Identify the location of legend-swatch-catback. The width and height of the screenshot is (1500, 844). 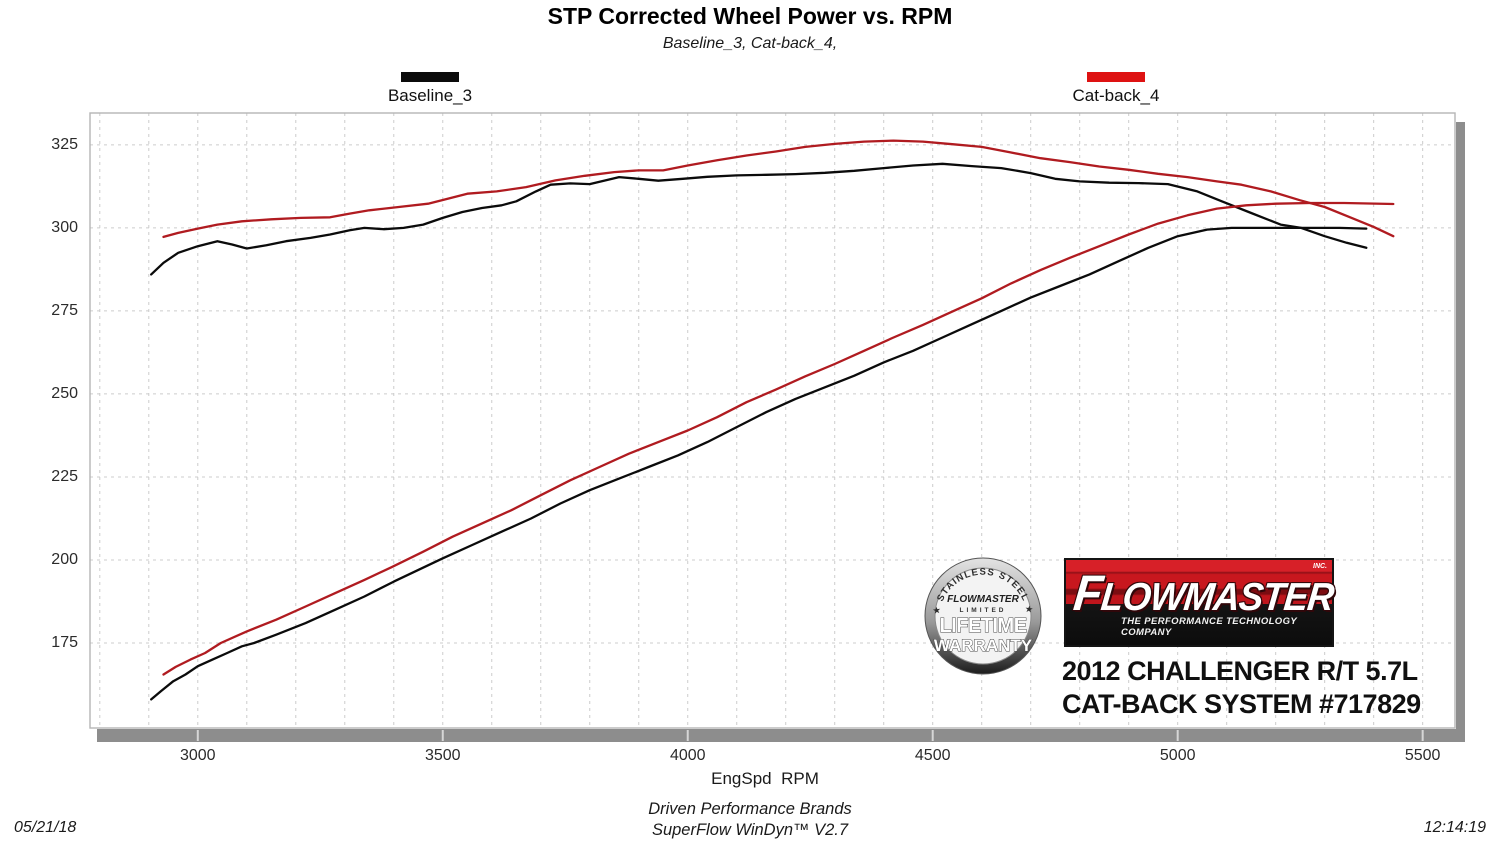
(1116, 77).